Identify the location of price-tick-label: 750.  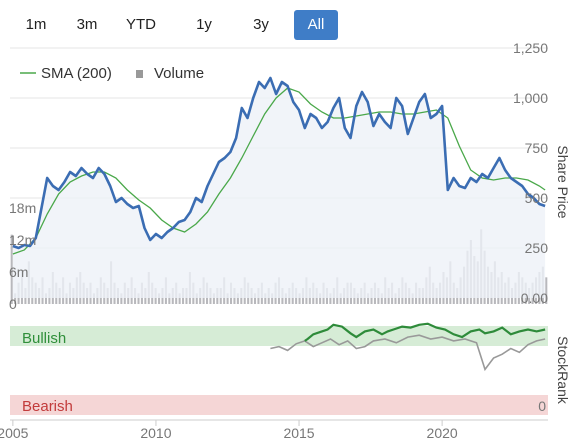
(537, 148).